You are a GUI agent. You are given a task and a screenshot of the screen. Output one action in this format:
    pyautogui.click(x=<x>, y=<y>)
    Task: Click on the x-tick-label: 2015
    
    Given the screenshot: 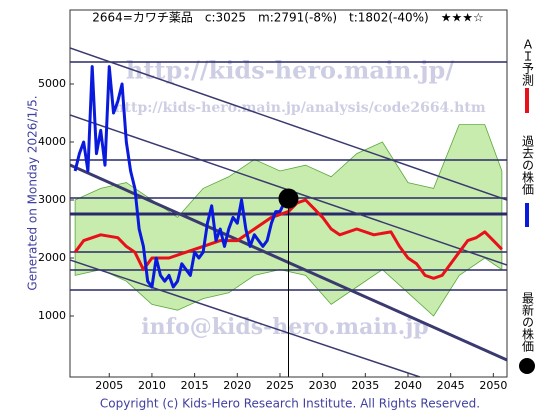 What is the action you would take?
    pyautogui.click(x=195, y=385)
    